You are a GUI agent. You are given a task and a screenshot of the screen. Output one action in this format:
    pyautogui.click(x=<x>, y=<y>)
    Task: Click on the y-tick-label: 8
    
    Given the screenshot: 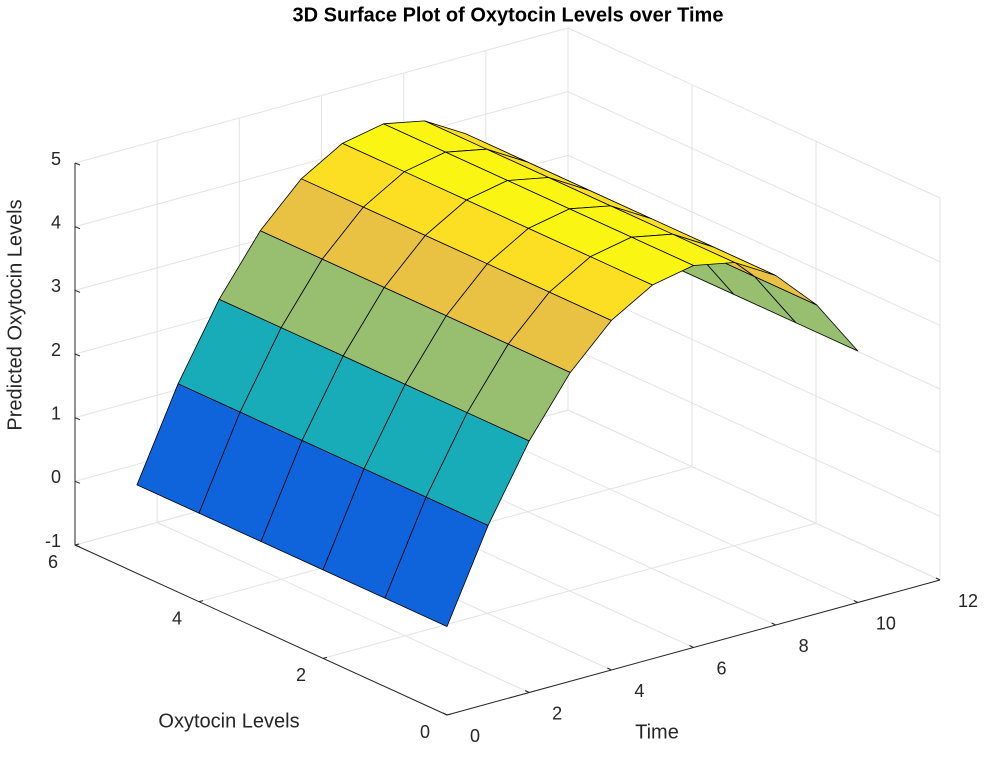 What is the action you would take?
    pyautogui.click(x=804, y=646)
    